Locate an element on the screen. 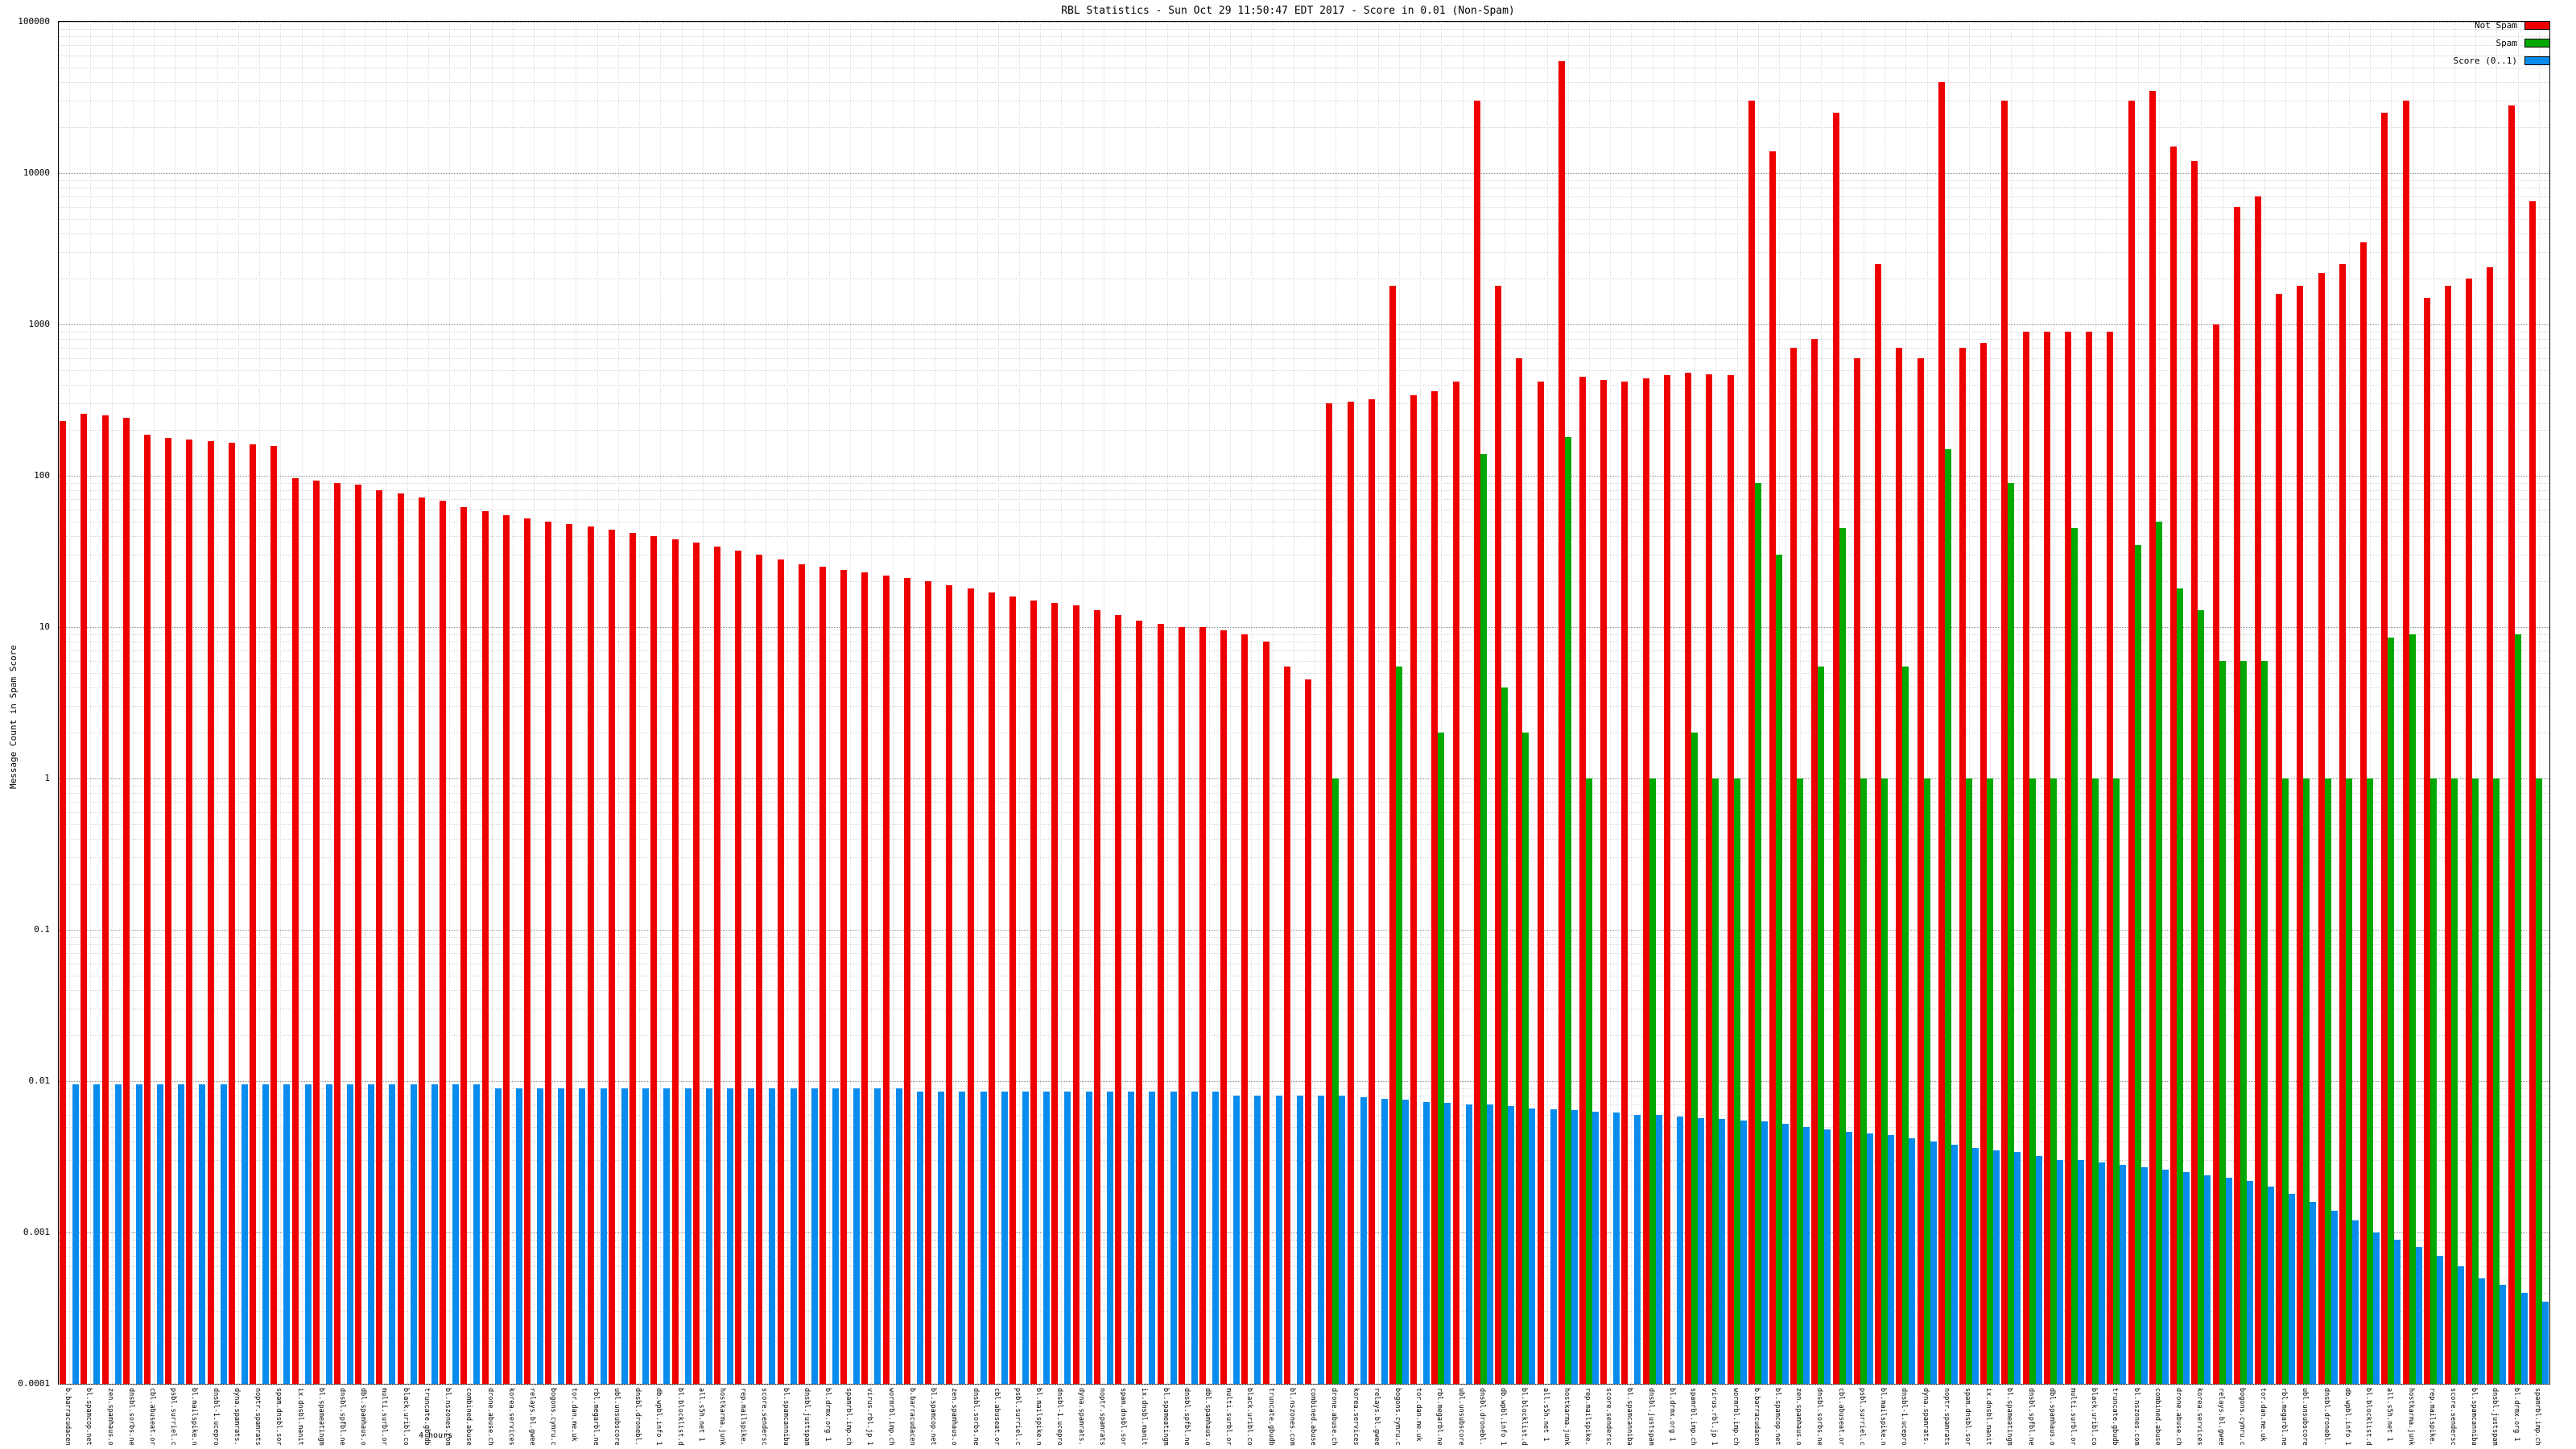 The height and width of the screenshot is (1449, 2576). x-tick-label: ix.dnsbl.manitu.net originip 1 hour is located at coordinates (300, 1417).